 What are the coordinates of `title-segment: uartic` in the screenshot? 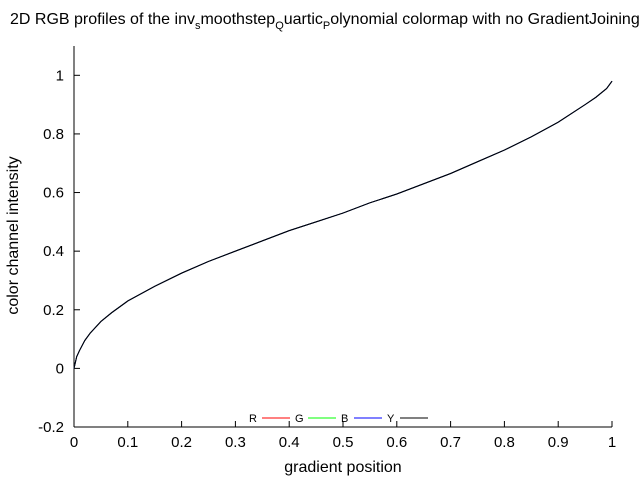 It's located at (303, 19).